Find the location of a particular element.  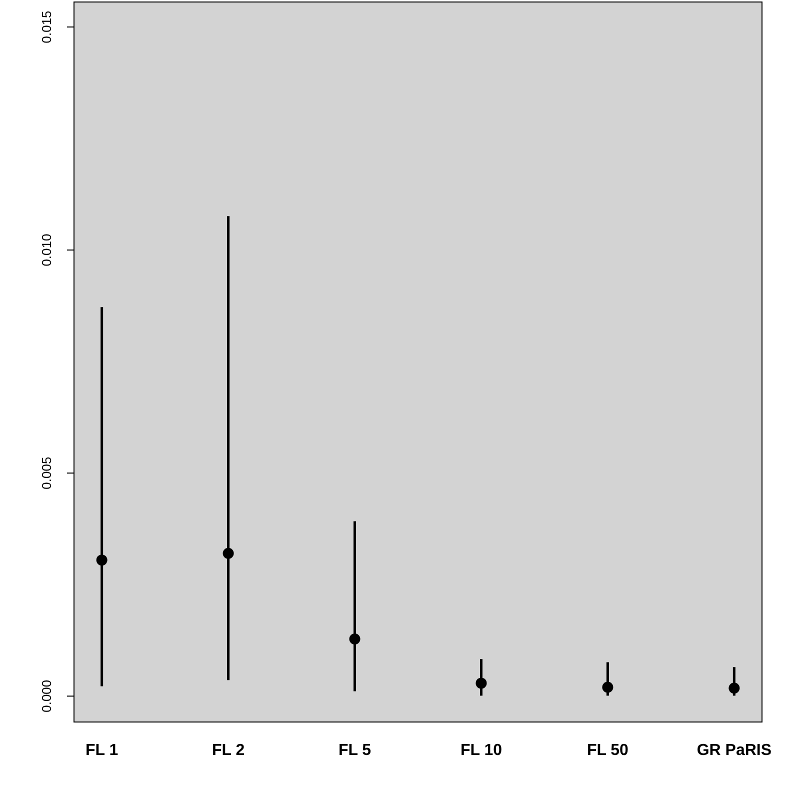

x-tick-label: FL 2 is located at coordinates (228, 750).